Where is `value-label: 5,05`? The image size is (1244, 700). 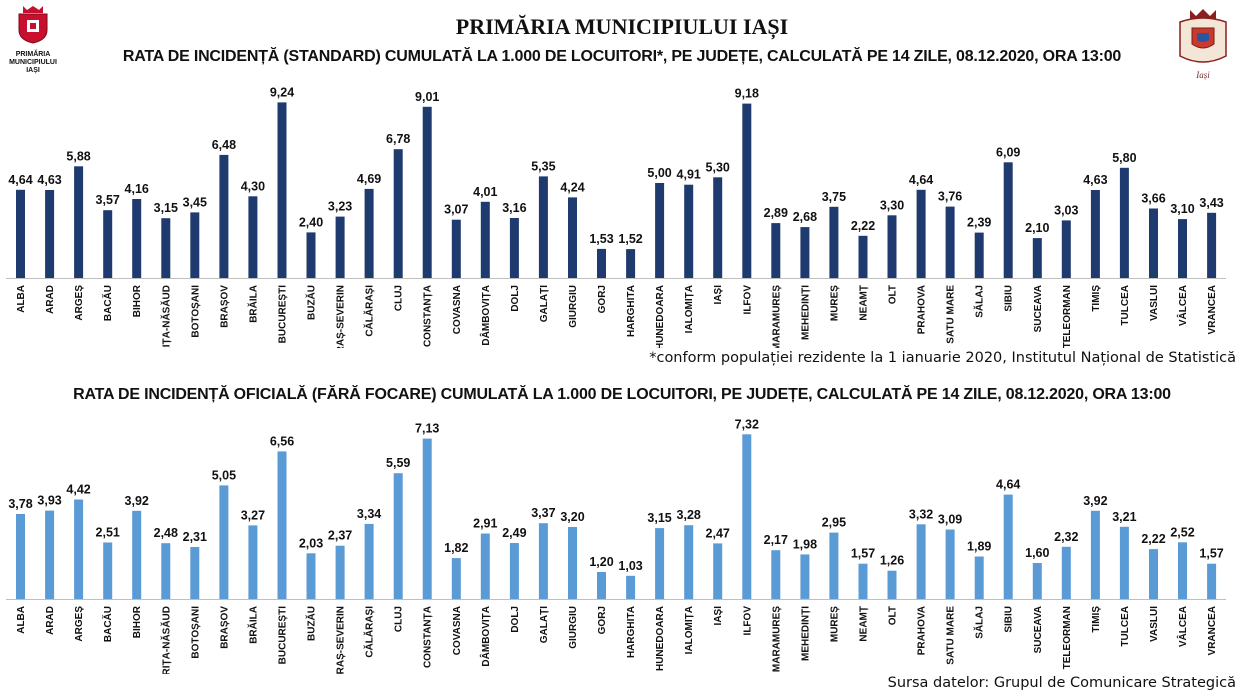 value-label: 5,05 is located at coordinates (224, 475).